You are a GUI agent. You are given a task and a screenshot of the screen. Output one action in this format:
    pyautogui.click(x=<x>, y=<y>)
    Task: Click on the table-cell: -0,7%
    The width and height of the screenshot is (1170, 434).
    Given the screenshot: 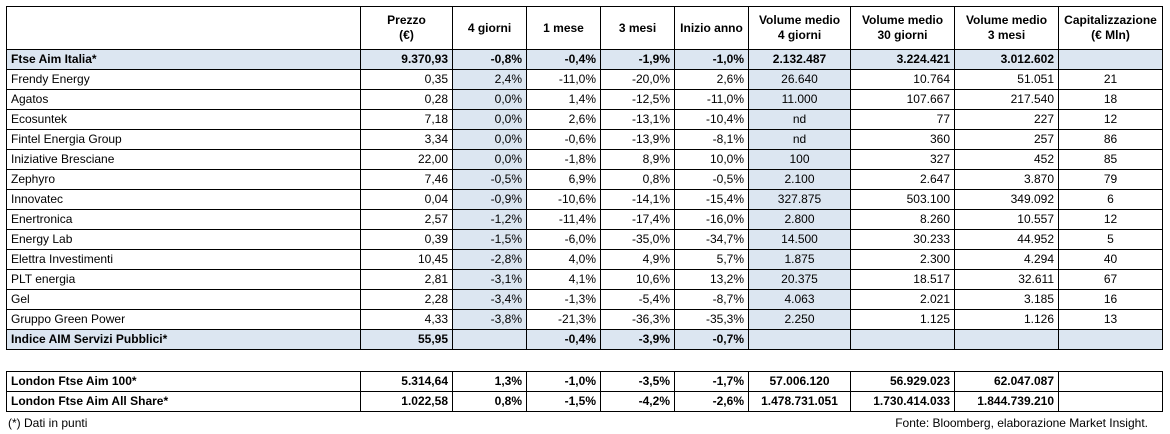 What is the action you would take?
    pyautogui.click(x=711, y=339)
    